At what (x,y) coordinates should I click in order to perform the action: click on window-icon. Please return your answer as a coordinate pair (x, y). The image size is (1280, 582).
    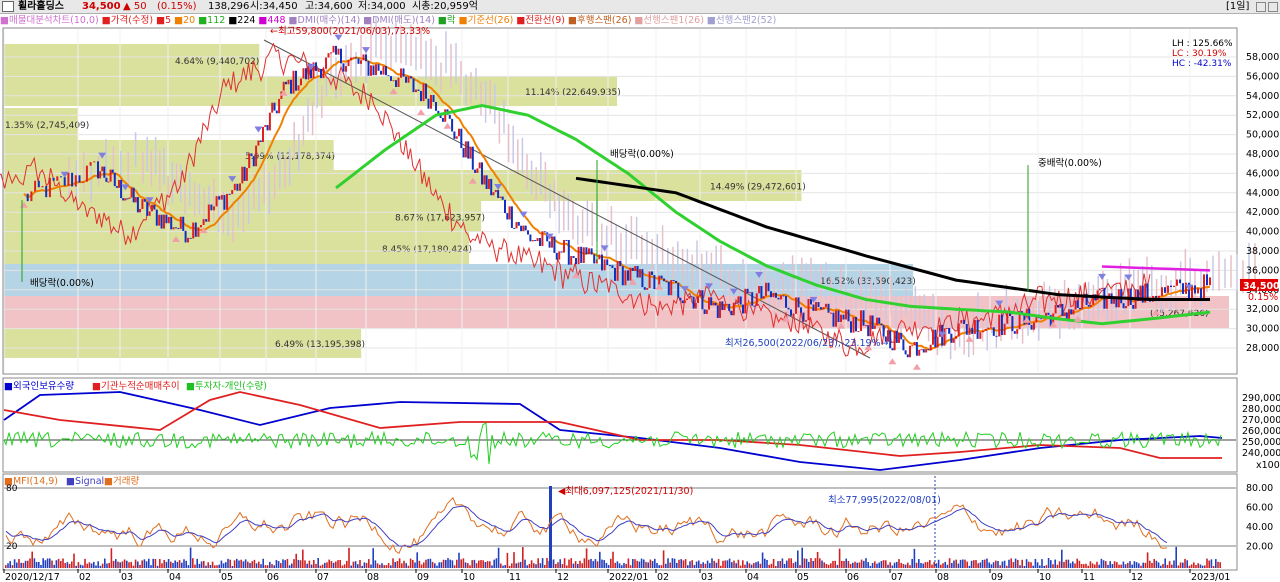
    Looking at the image, I should click on (8, 6).